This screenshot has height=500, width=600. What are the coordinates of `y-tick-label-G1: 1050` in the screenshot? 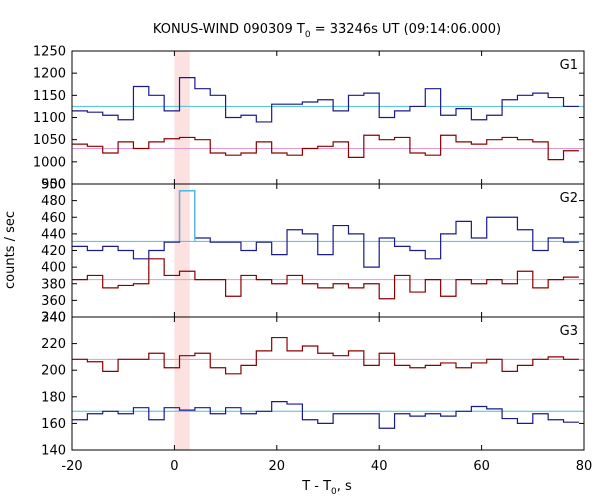 It's located at (49, 140).